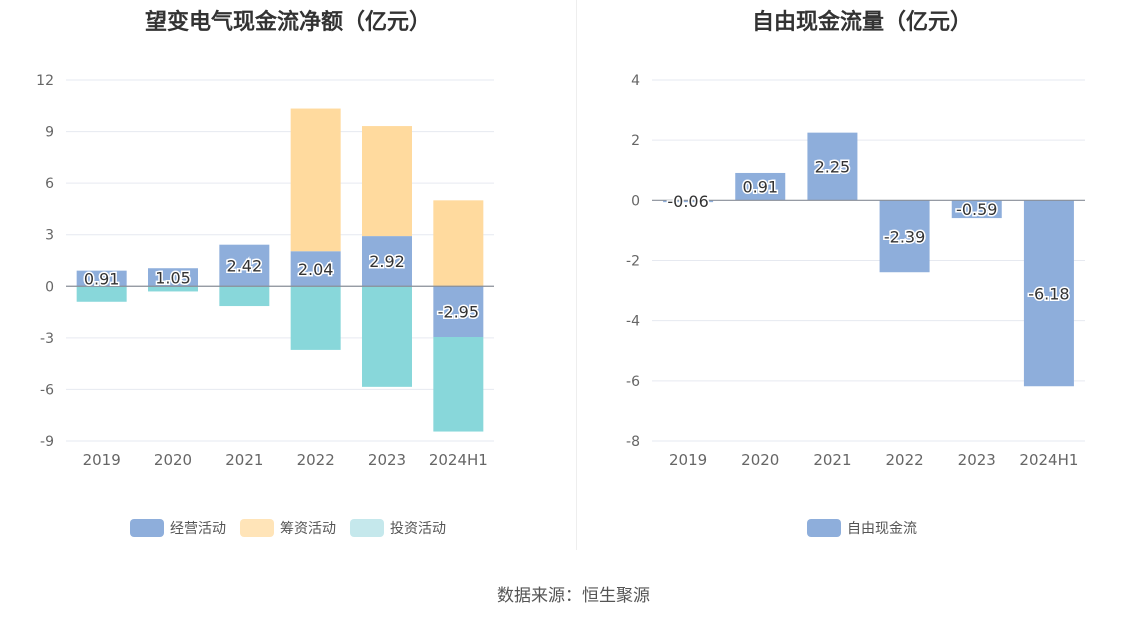 This screenshot has width=1147, height=619. I want to click on right-chart-legend: 自由现金流, so click(862, 528).